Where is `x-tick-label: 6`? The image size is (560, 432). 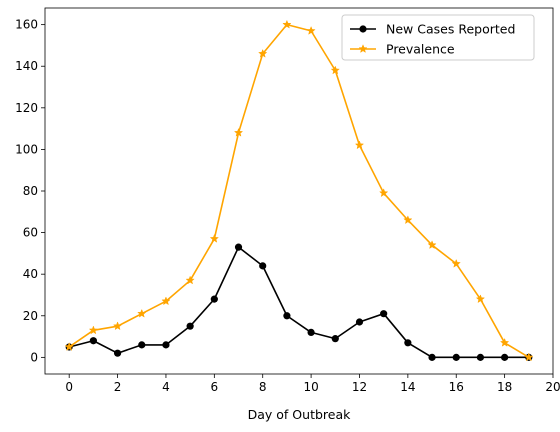
x-tick-label: 6 is located at coordinates (215, 387).